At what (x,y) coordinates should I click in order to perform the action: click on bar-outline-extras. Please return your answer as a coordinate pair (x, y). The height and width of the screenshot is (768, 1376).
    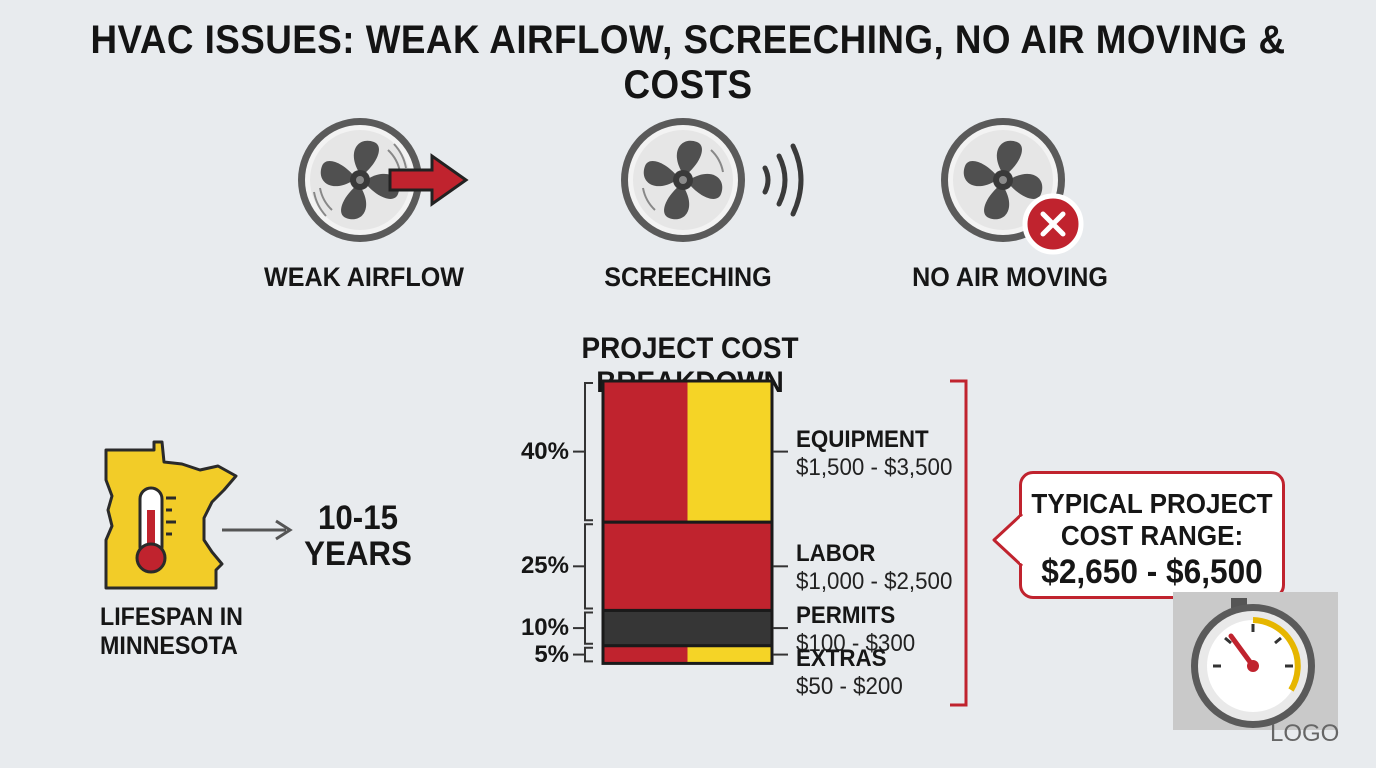
    Looking at the image, I should click on (687, 654).